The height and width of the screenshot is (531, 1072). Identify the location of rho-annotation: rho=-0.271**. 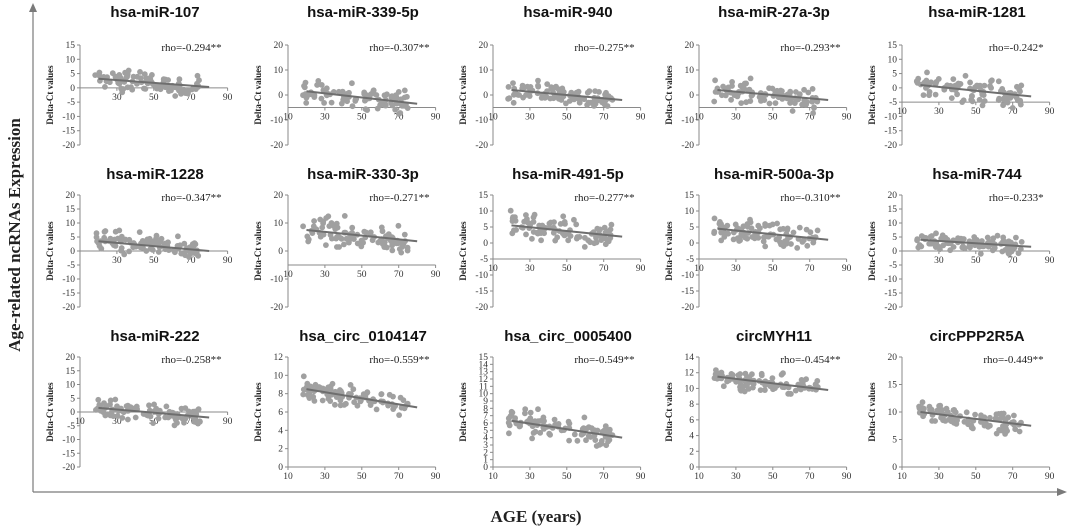
(399, 198).